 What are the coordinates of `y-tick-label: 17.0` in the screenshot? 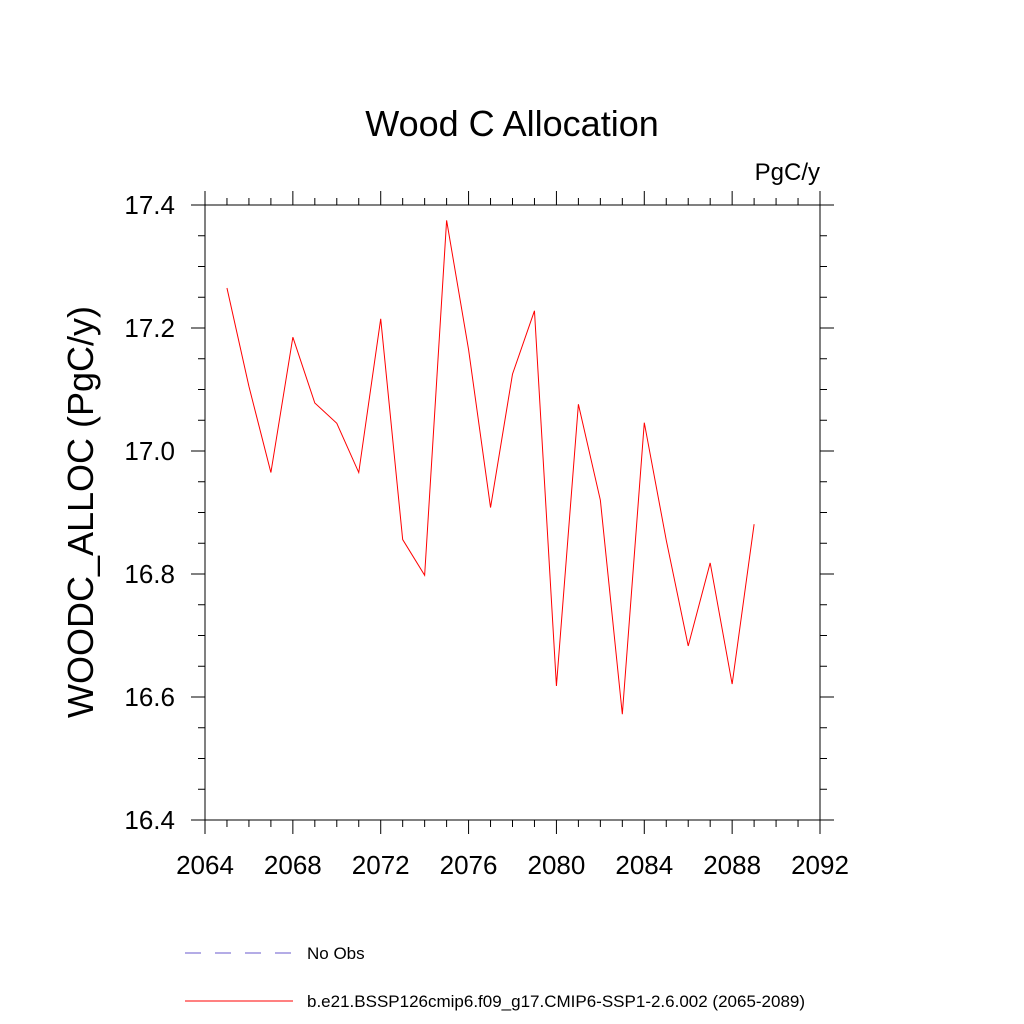 It's located at (149, 451).